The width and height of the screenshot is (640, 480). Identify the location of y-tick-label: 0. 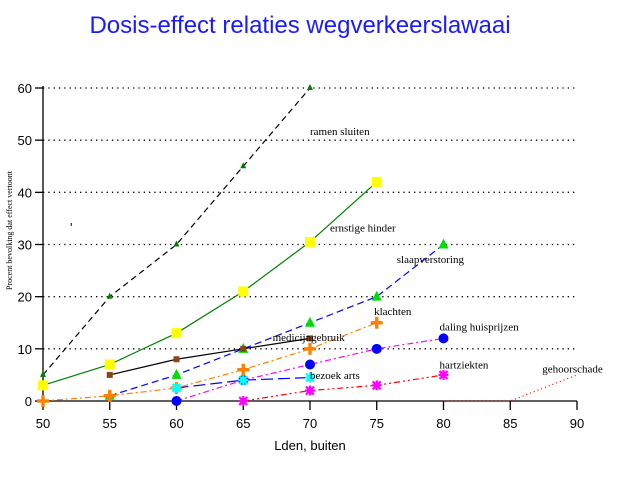
(28, 401).